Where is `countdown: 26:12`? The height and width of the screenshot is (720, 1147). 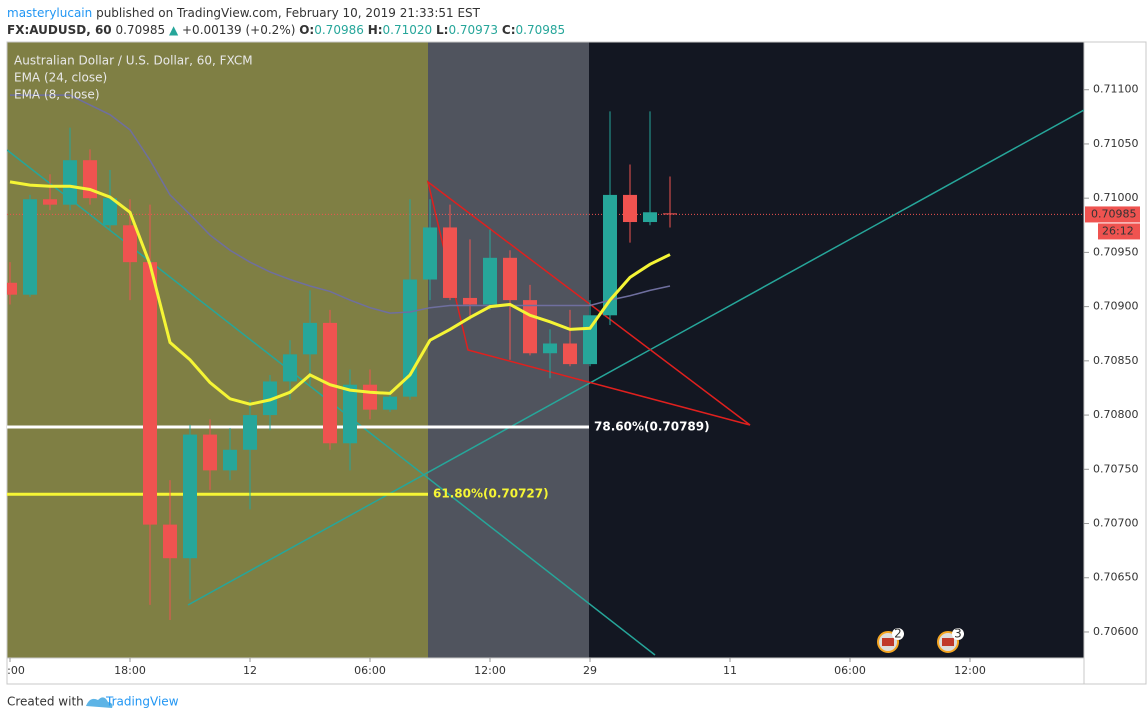 countdown: 26:12 is located at coordinates (1118, 230).